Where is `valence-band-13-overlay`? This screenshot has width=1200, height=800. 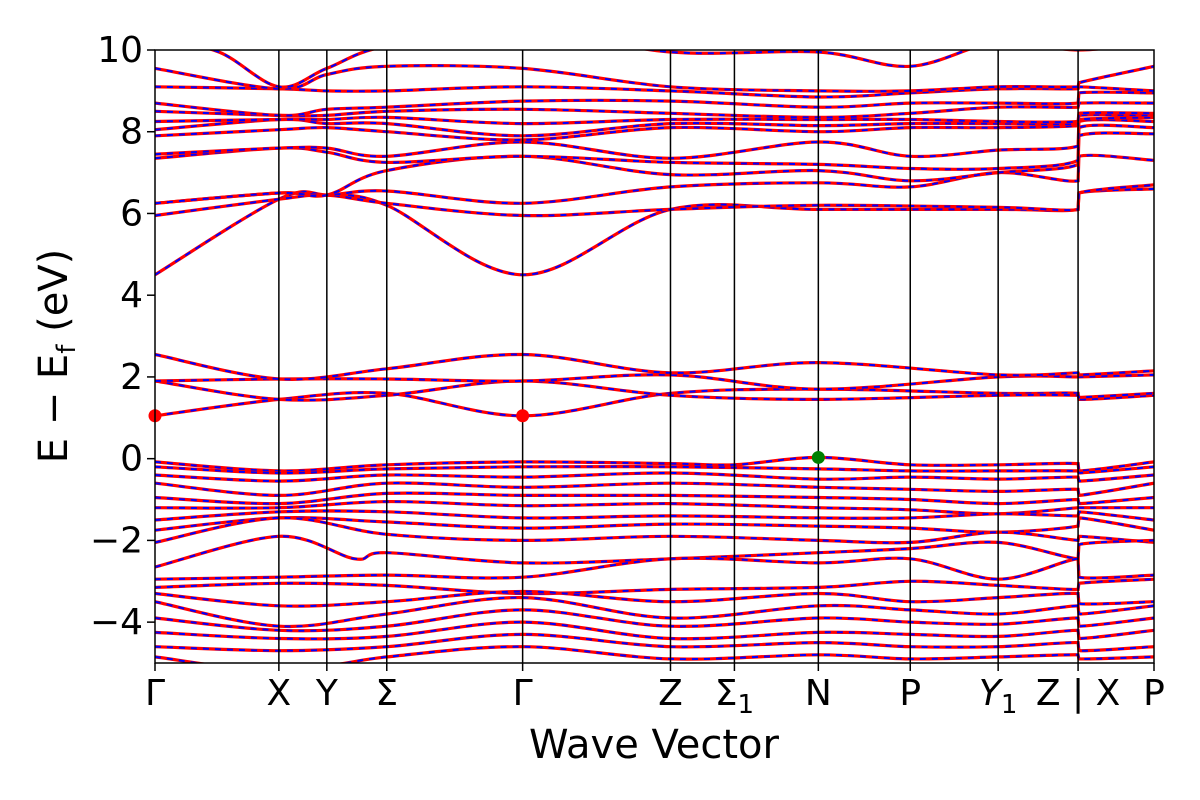 valence-band-13-overlay is located at coordinates (654, 612).